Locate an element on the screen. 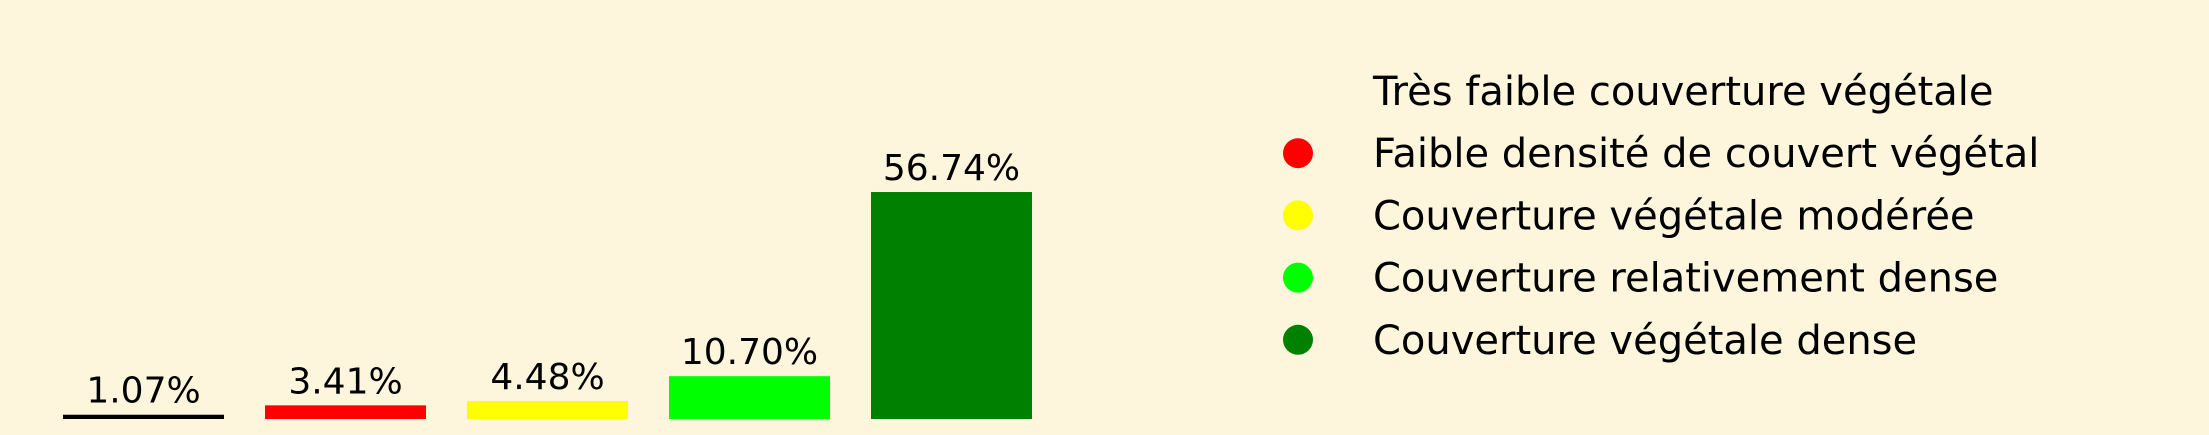 This screenshot has width=2209, height=435. bar-value-label-1: 1.07% is located at coordinates (143, 391).